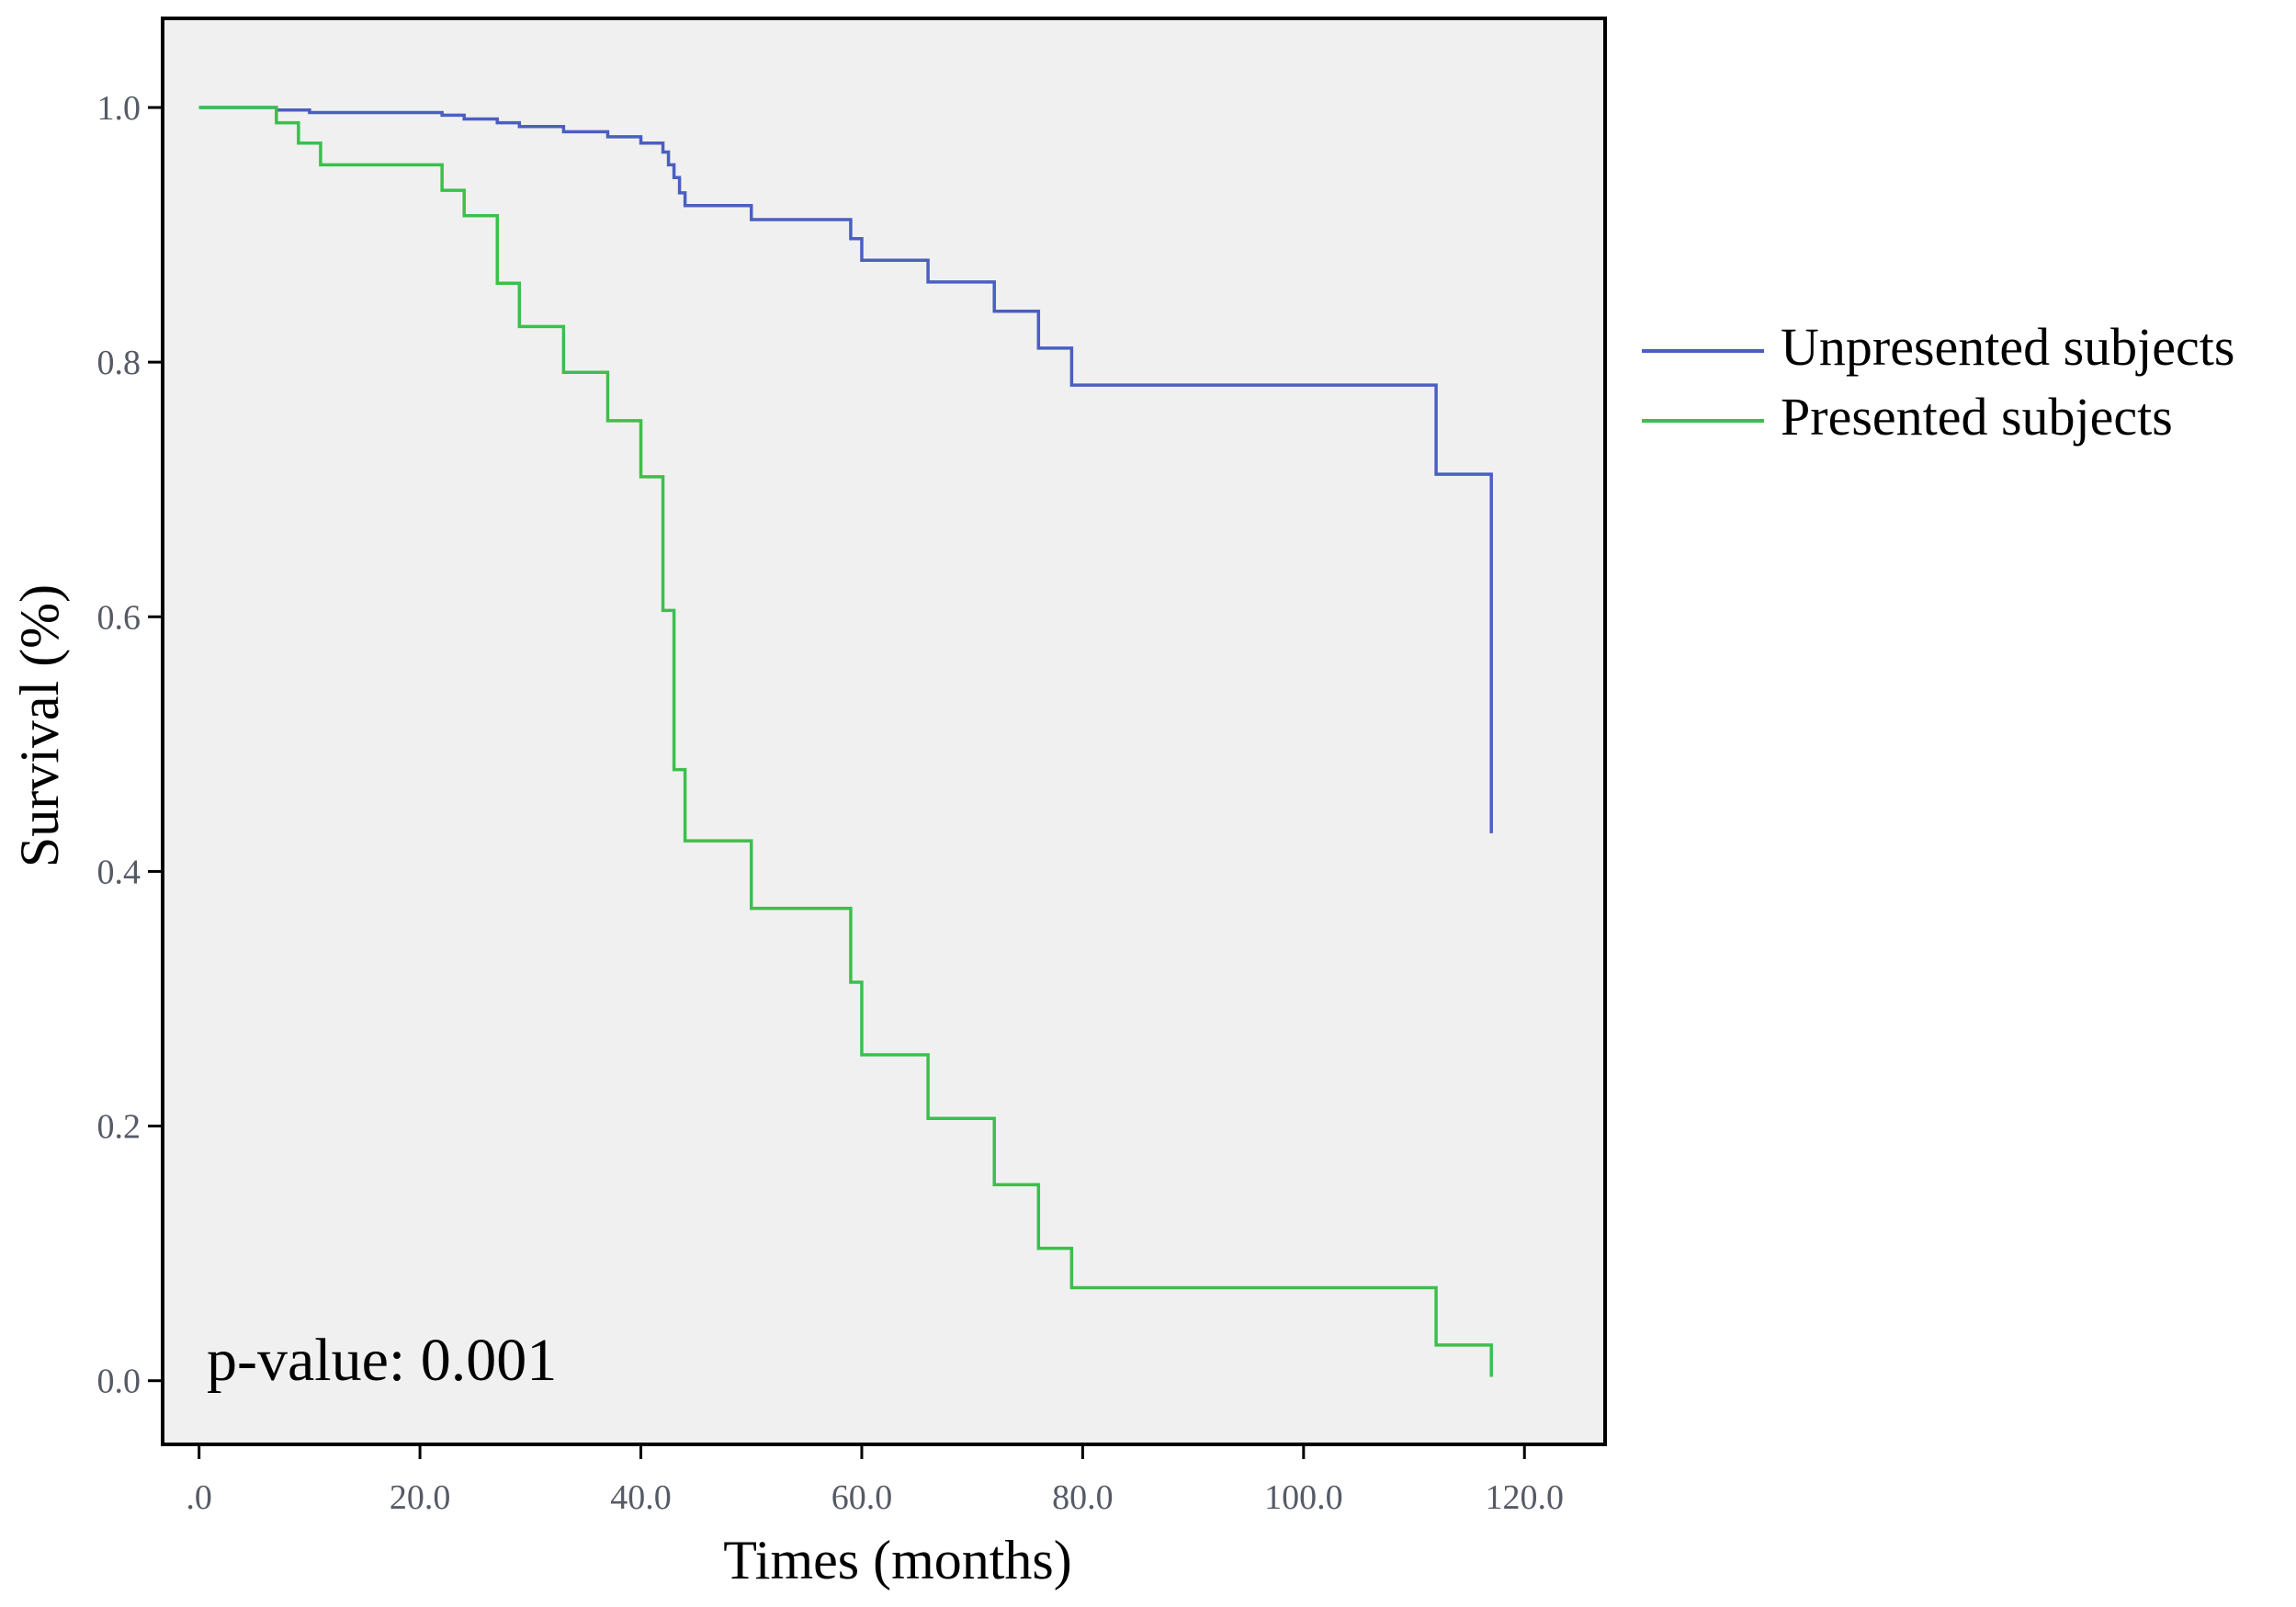  Describe the element at coordinates (1303, 1497) in the screenshot. I see `x-tick-label: 100.0` at that location.